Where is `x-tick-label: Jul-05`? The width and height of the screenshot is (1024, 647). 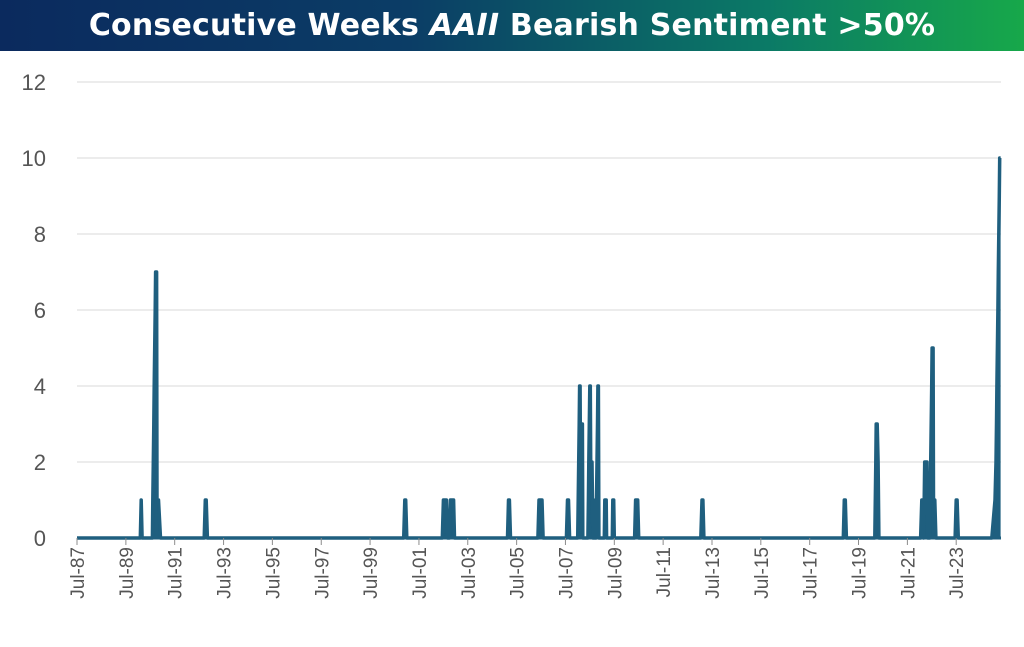 x-tick-label: Jul-05 is located at coordinates (518, 573).